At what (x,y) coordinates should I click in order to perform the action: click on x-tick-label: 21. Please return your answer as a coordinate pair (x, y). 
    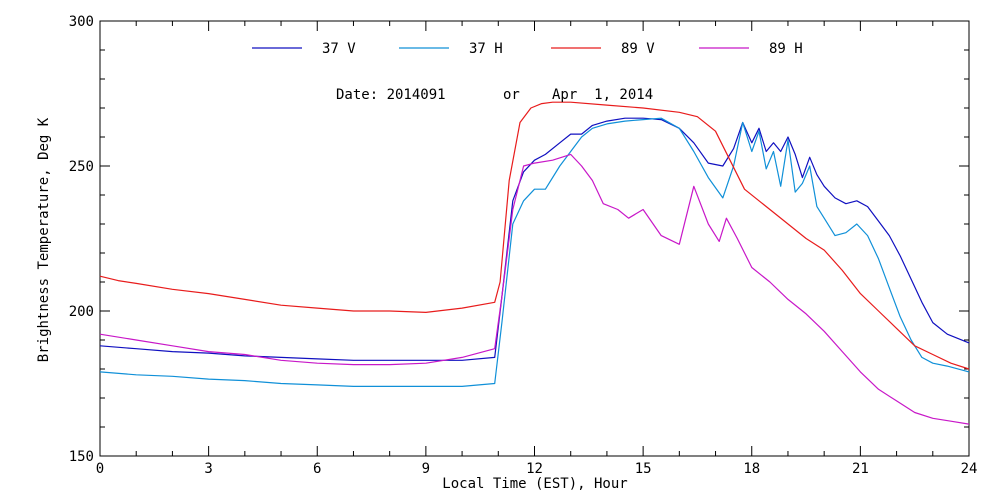
    Looking at the image, I should click on (860, 469).